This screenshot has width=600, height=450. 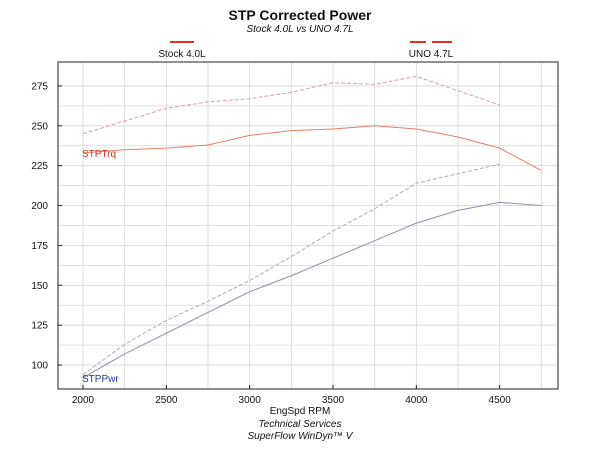 I want to click on x-tick-label: 3000, so click(x=250, y=400).